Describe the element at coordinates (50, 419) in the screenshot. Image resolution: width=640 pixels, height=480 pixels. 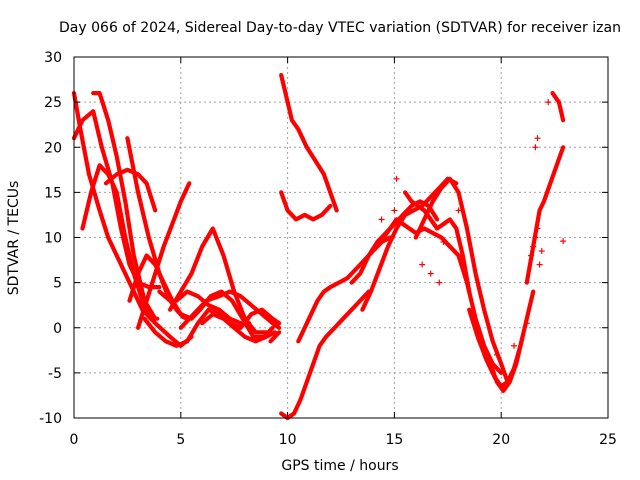
I see `y-tick-label: -10` at that location.